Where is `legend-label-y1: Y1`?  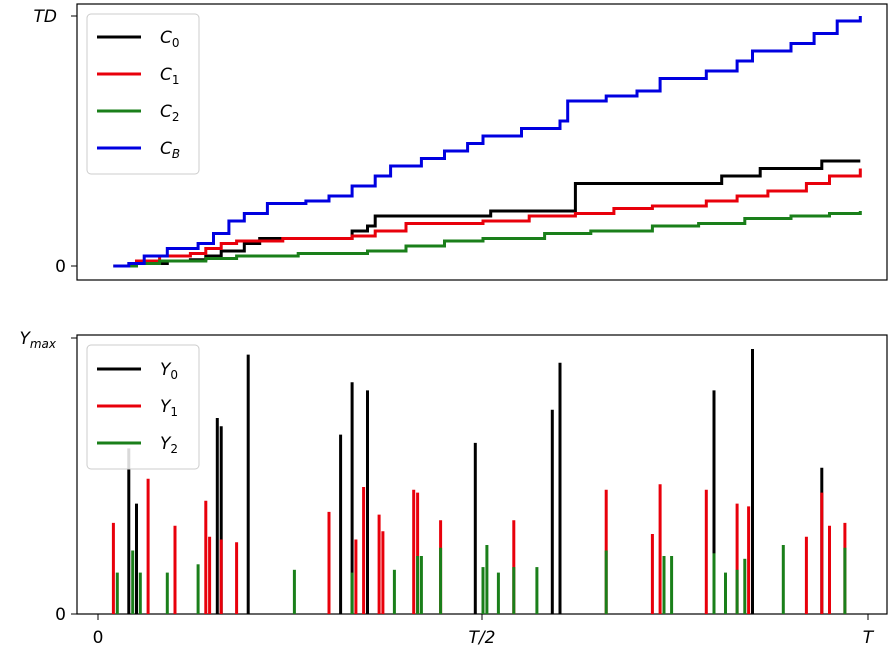 legend-label-y1: Y1 is located at coordinates (169, 408).